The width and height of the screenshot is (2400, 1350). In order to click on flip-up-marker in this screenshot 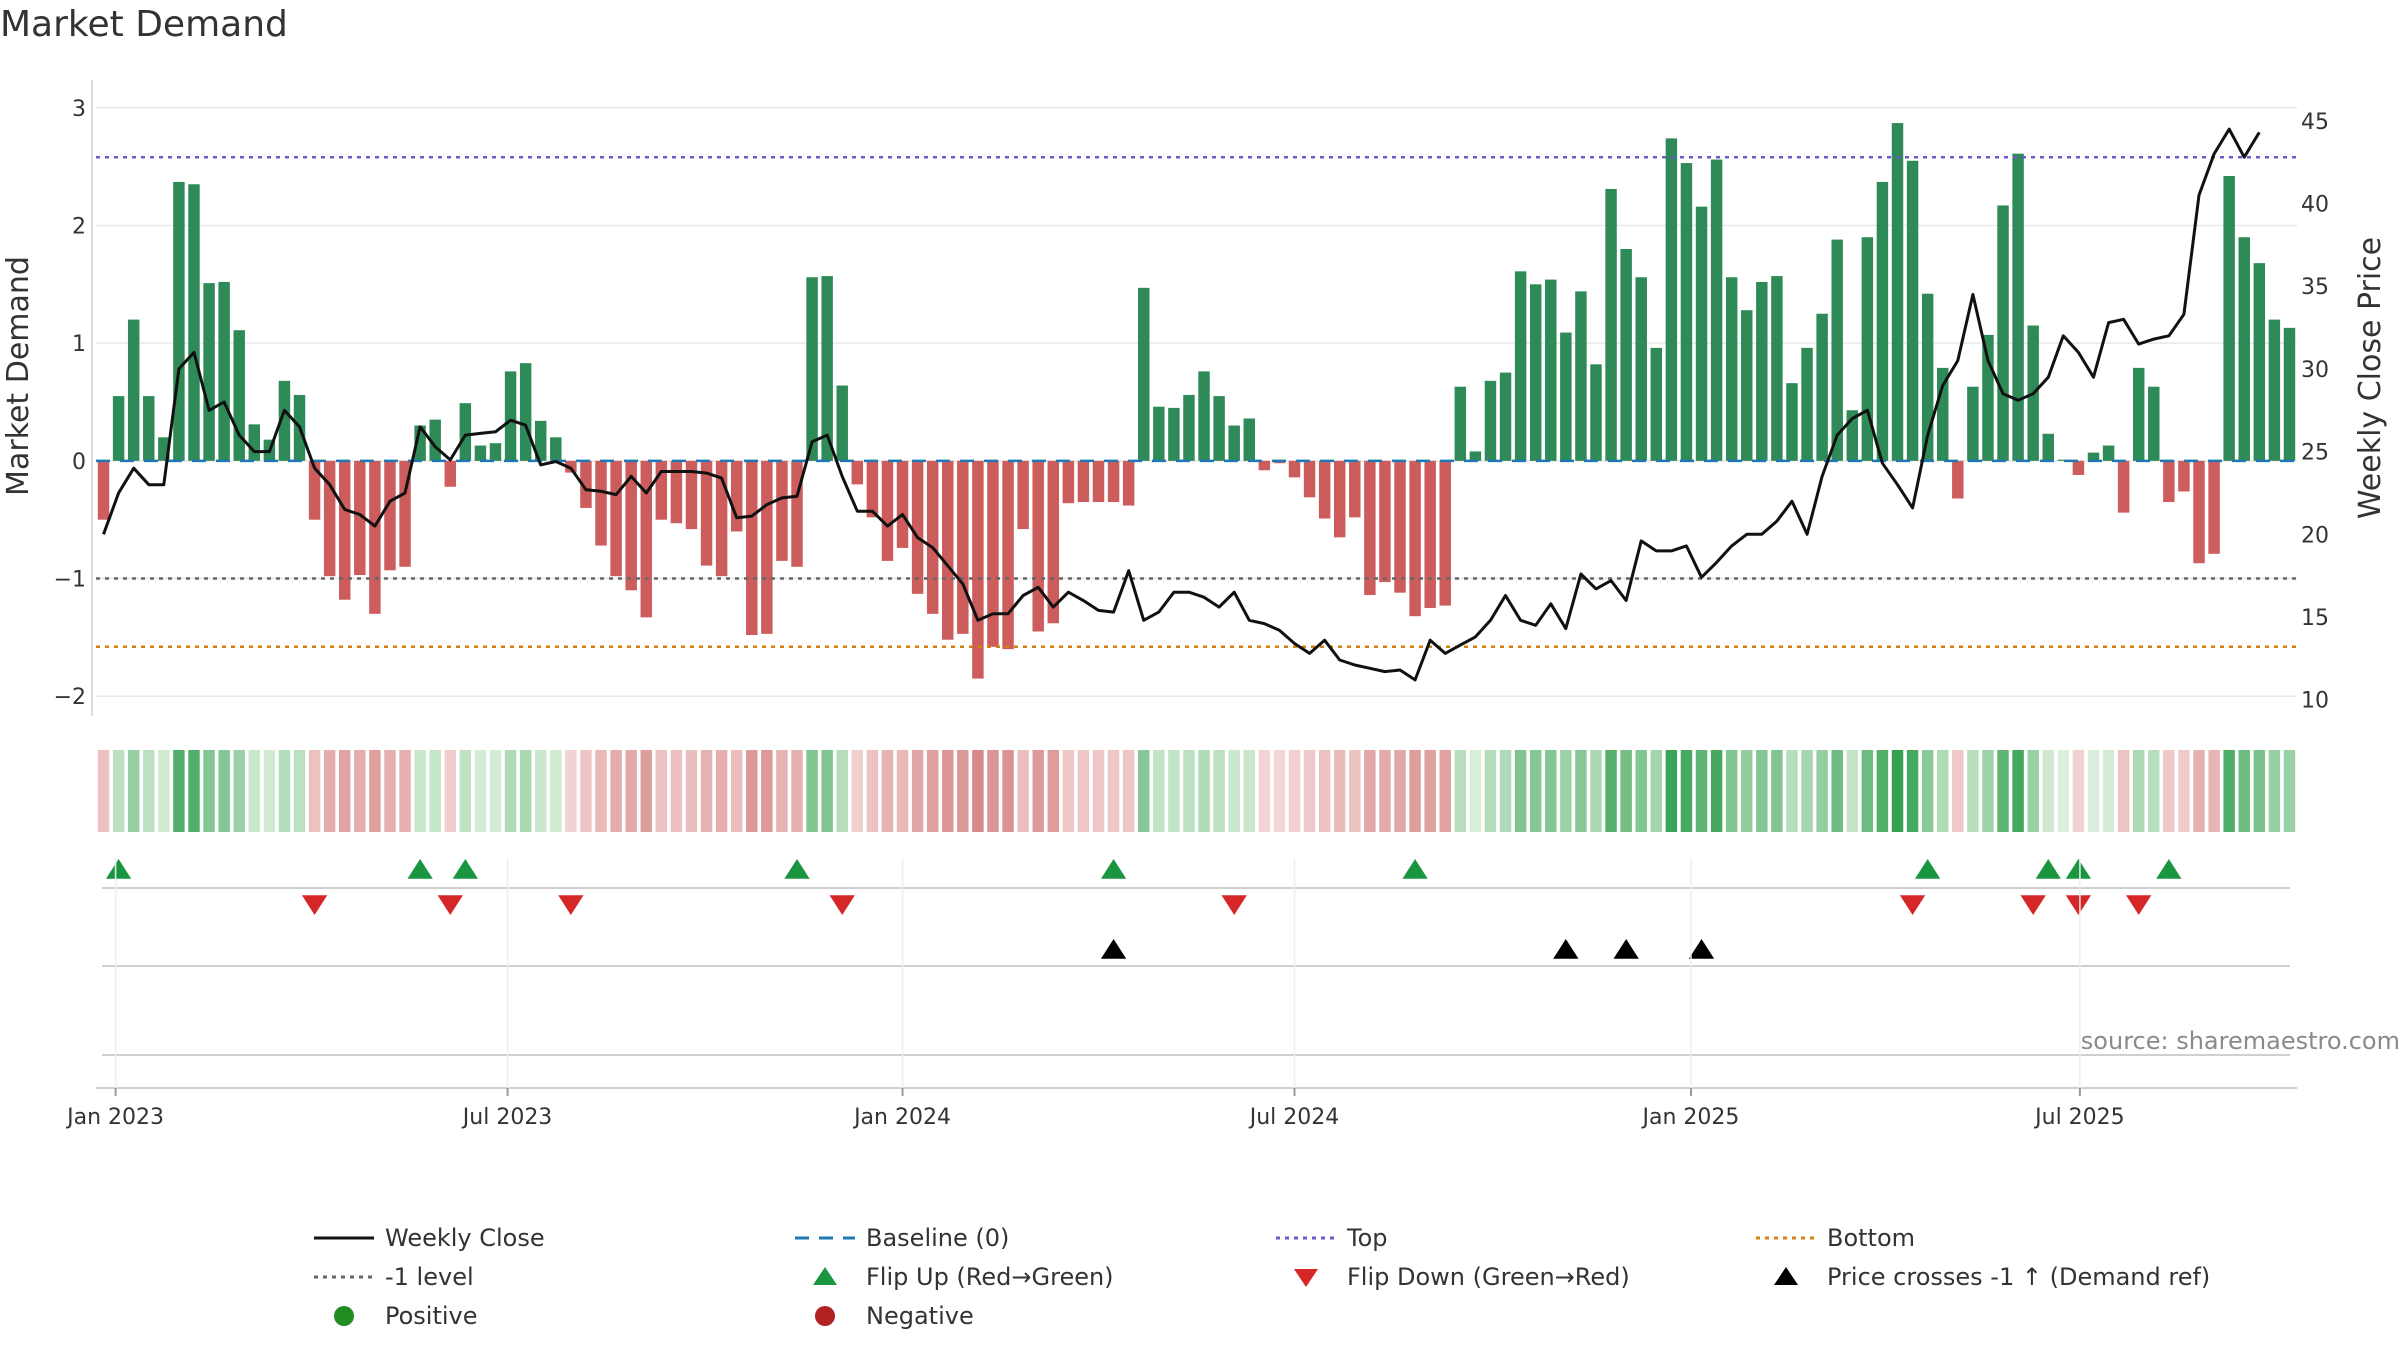, I will do `click(1415, 869)`.